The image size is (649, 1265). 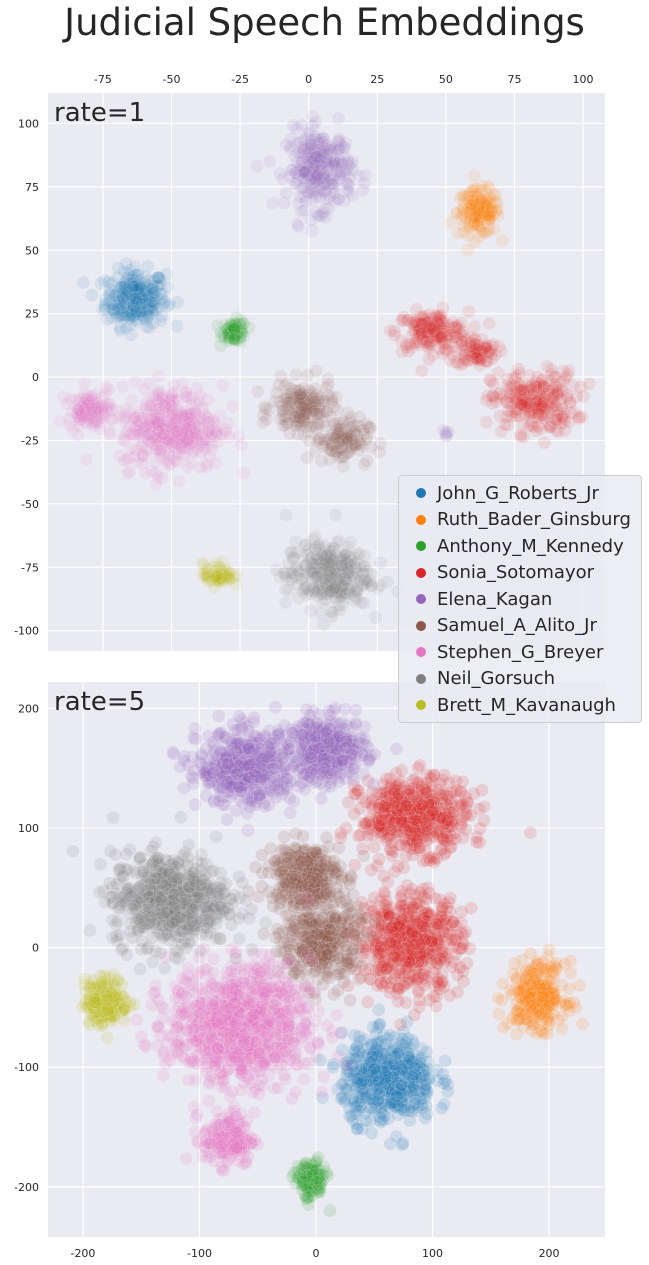 I want to click on y-tick-label: 50, so click(x=32, y=250).